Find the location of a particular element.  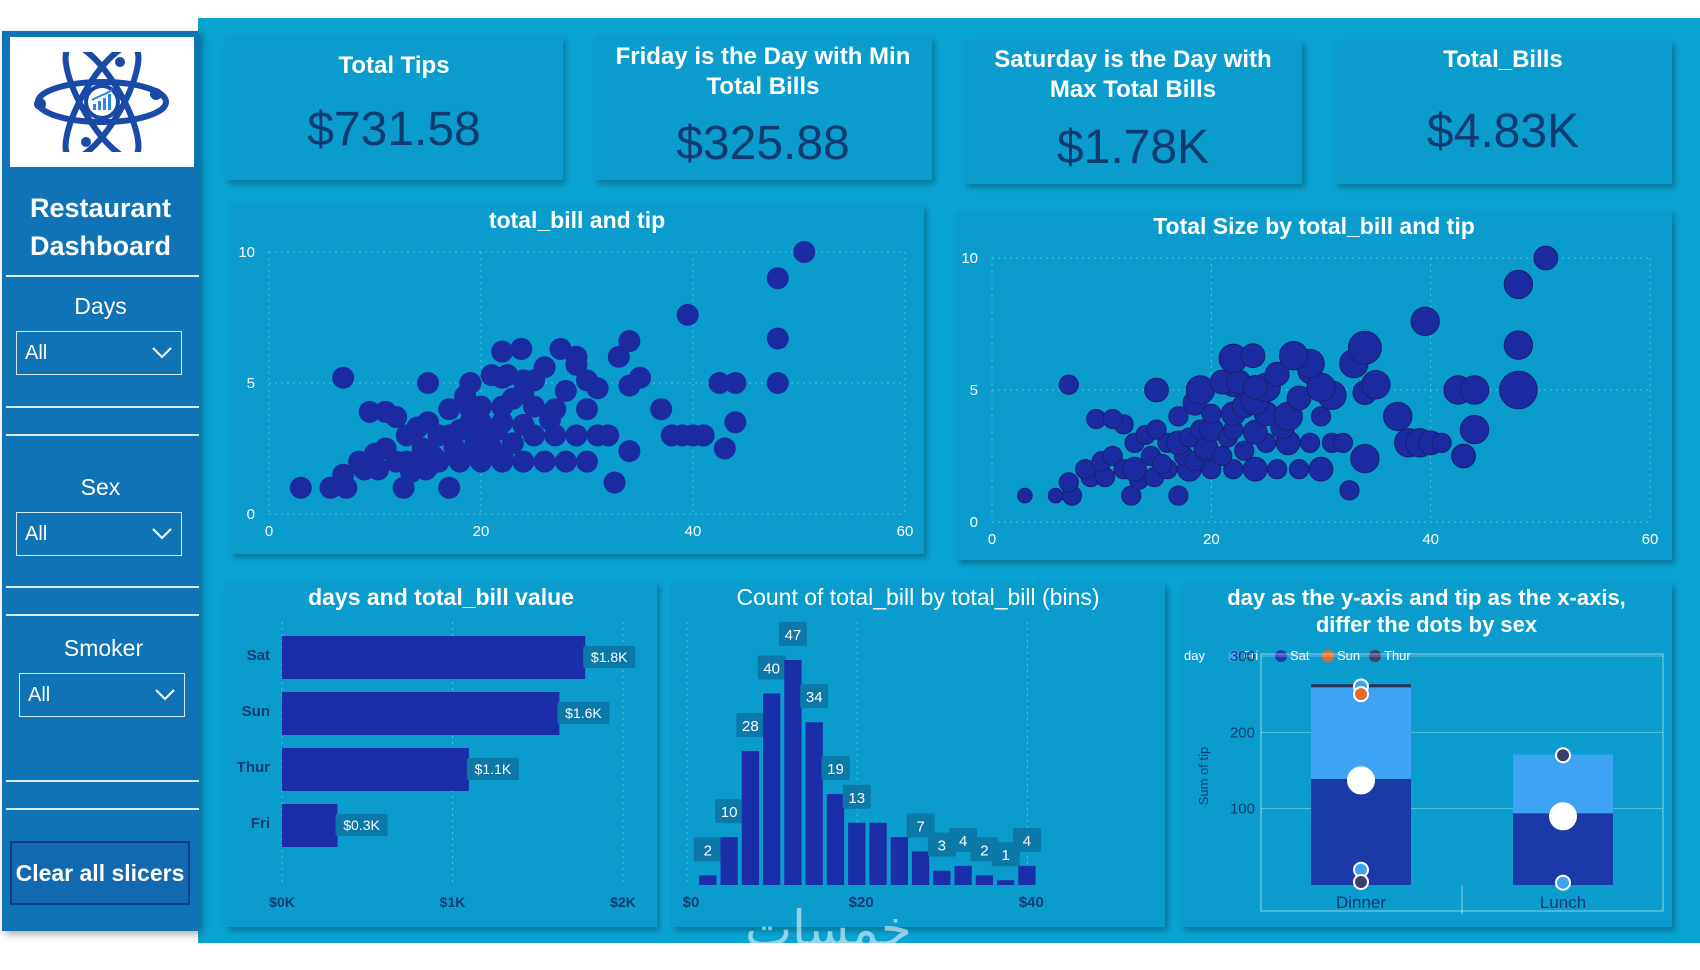

stacked-segment is located at coordinates (1361, 733).